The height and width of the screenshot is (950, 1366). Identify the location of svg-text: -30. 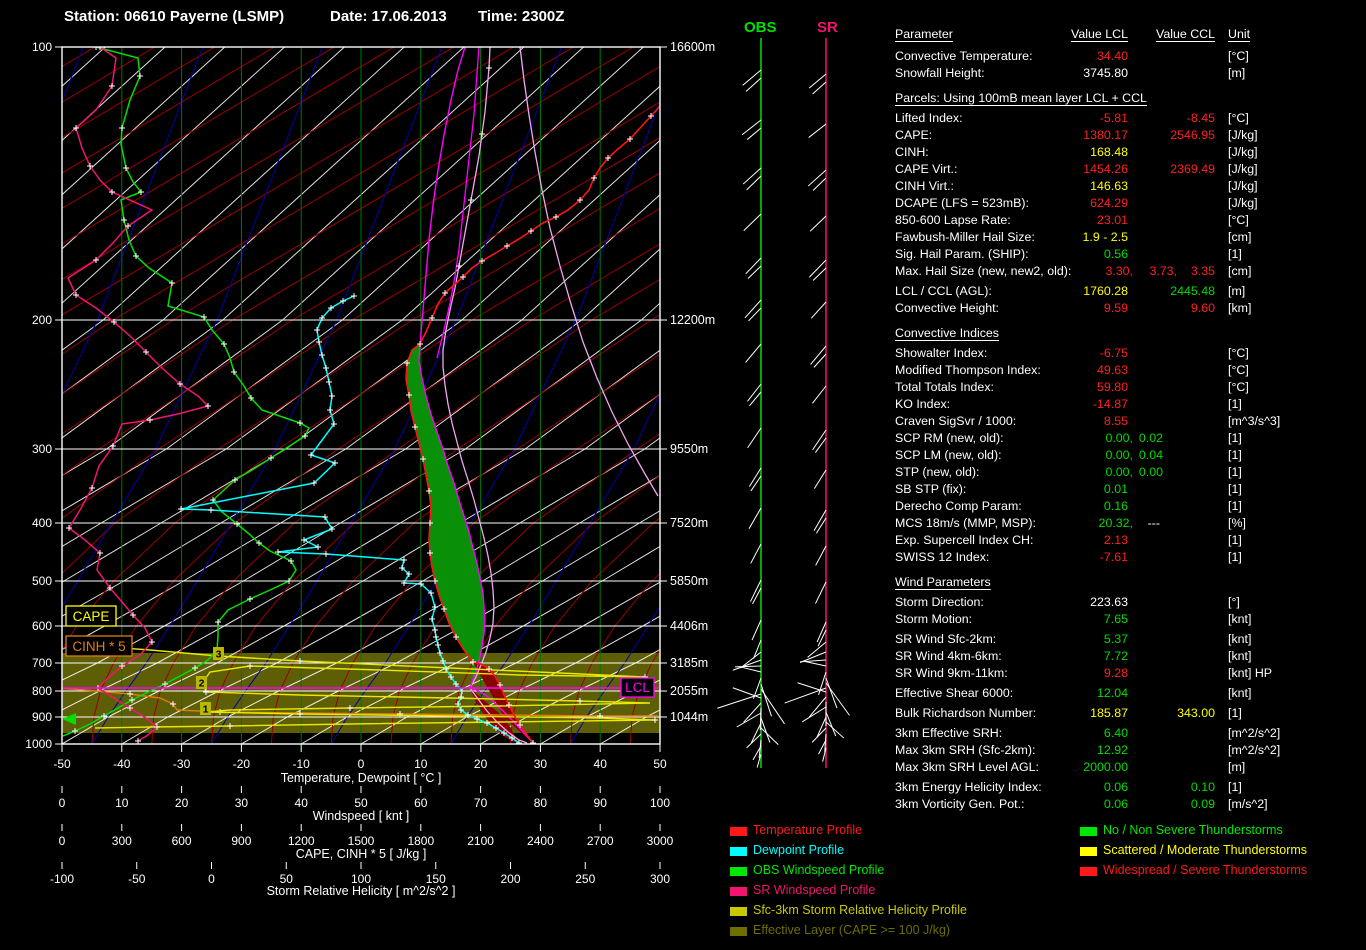
(182, 764).